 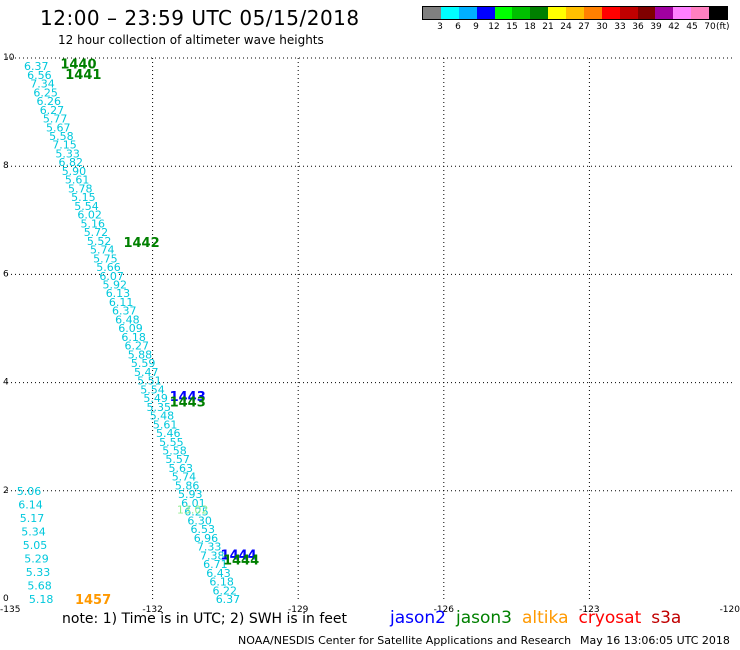 What do you see at coordinates (127, 319) in the screenshot?
I see `swh-value-label: 6.48` at bounding box center [127, 319].